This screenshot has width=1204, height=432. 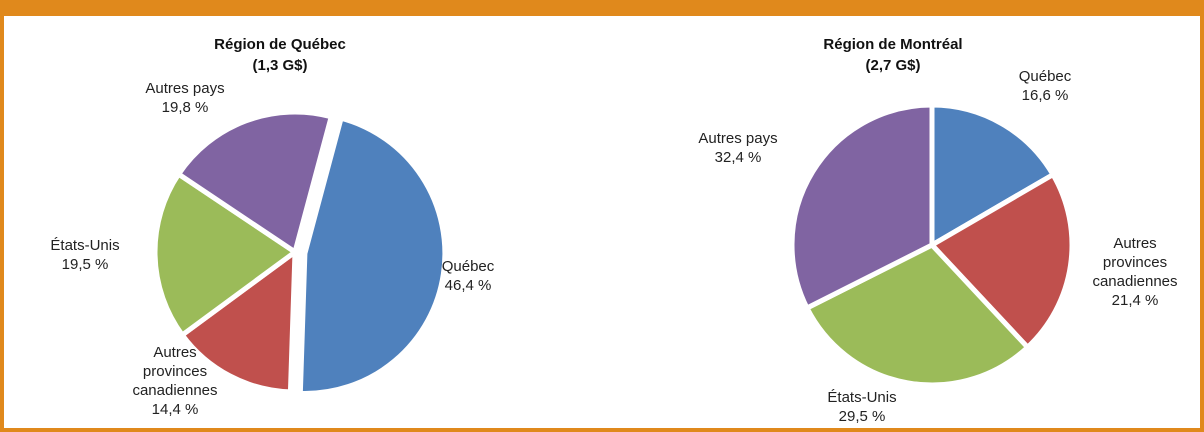 I want to click on slice-label: Québec 46,4 %, so click(x=468, y=276).